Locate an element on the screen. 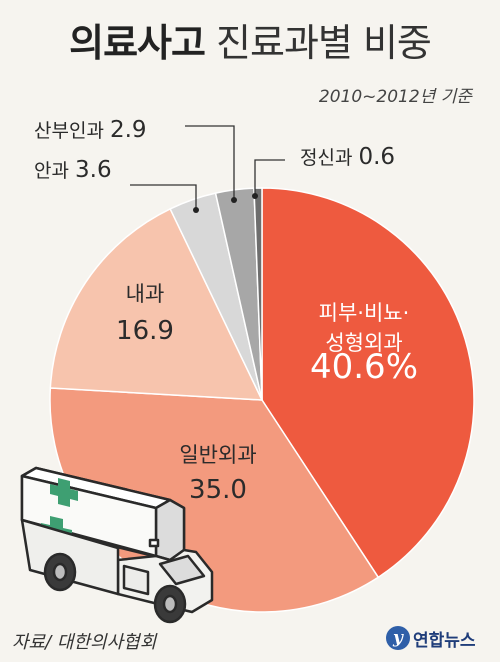 This screenshot has width=500, height=662. slice-label-일반외과: 일반외과 is located at coordinates (217, 455).